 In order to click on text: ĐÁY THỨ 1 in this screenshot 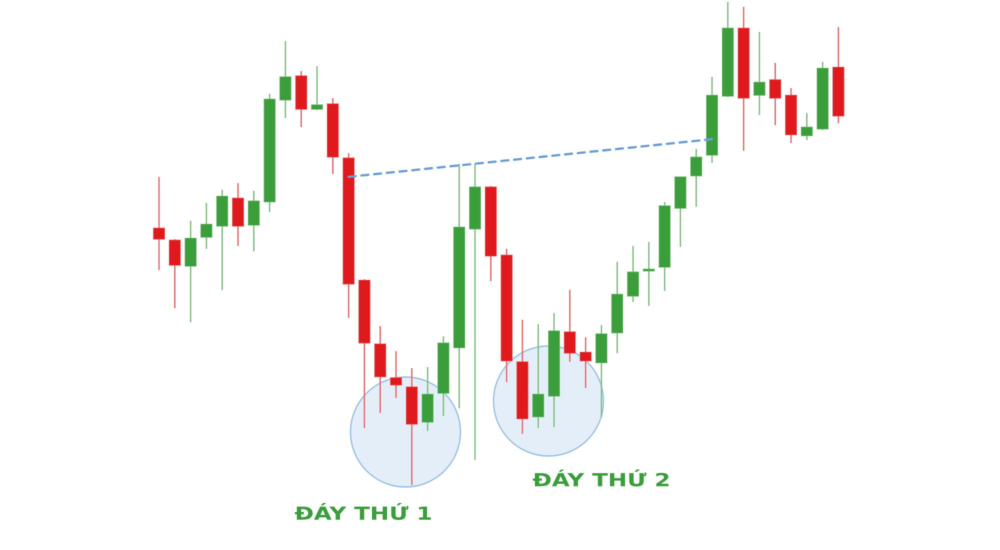, I will do `click(362, 511)`.